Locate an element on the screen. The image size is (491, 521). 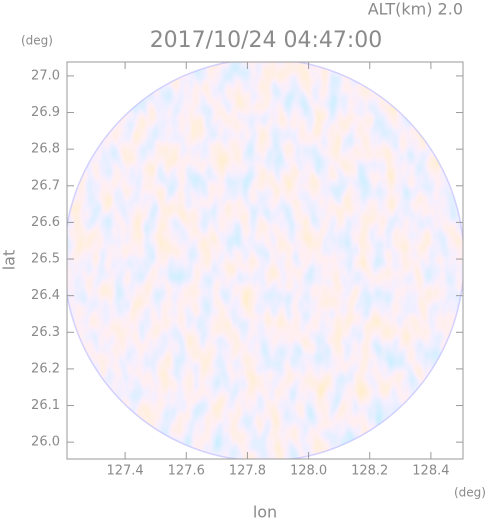
x-axis-label: lon is located at coordinates (265, 512).